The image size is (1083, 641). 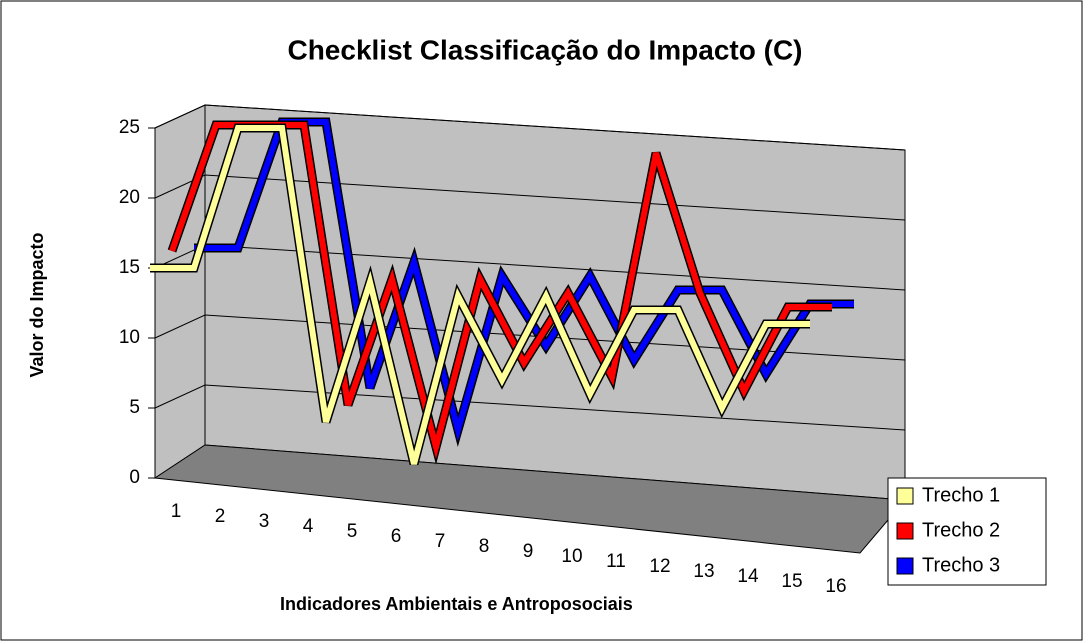 I want to click on y-tick-label: 5, so click(x=134, y=407).